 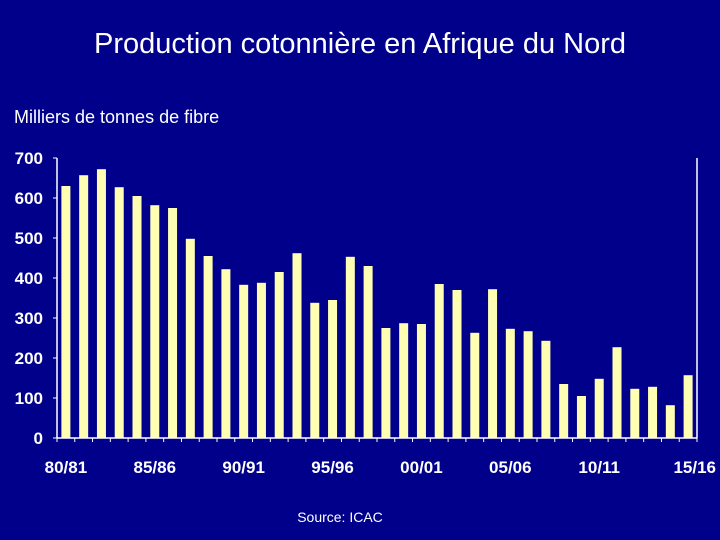 I want to click on y-tick-label: 600, so click(x=29, y=198).